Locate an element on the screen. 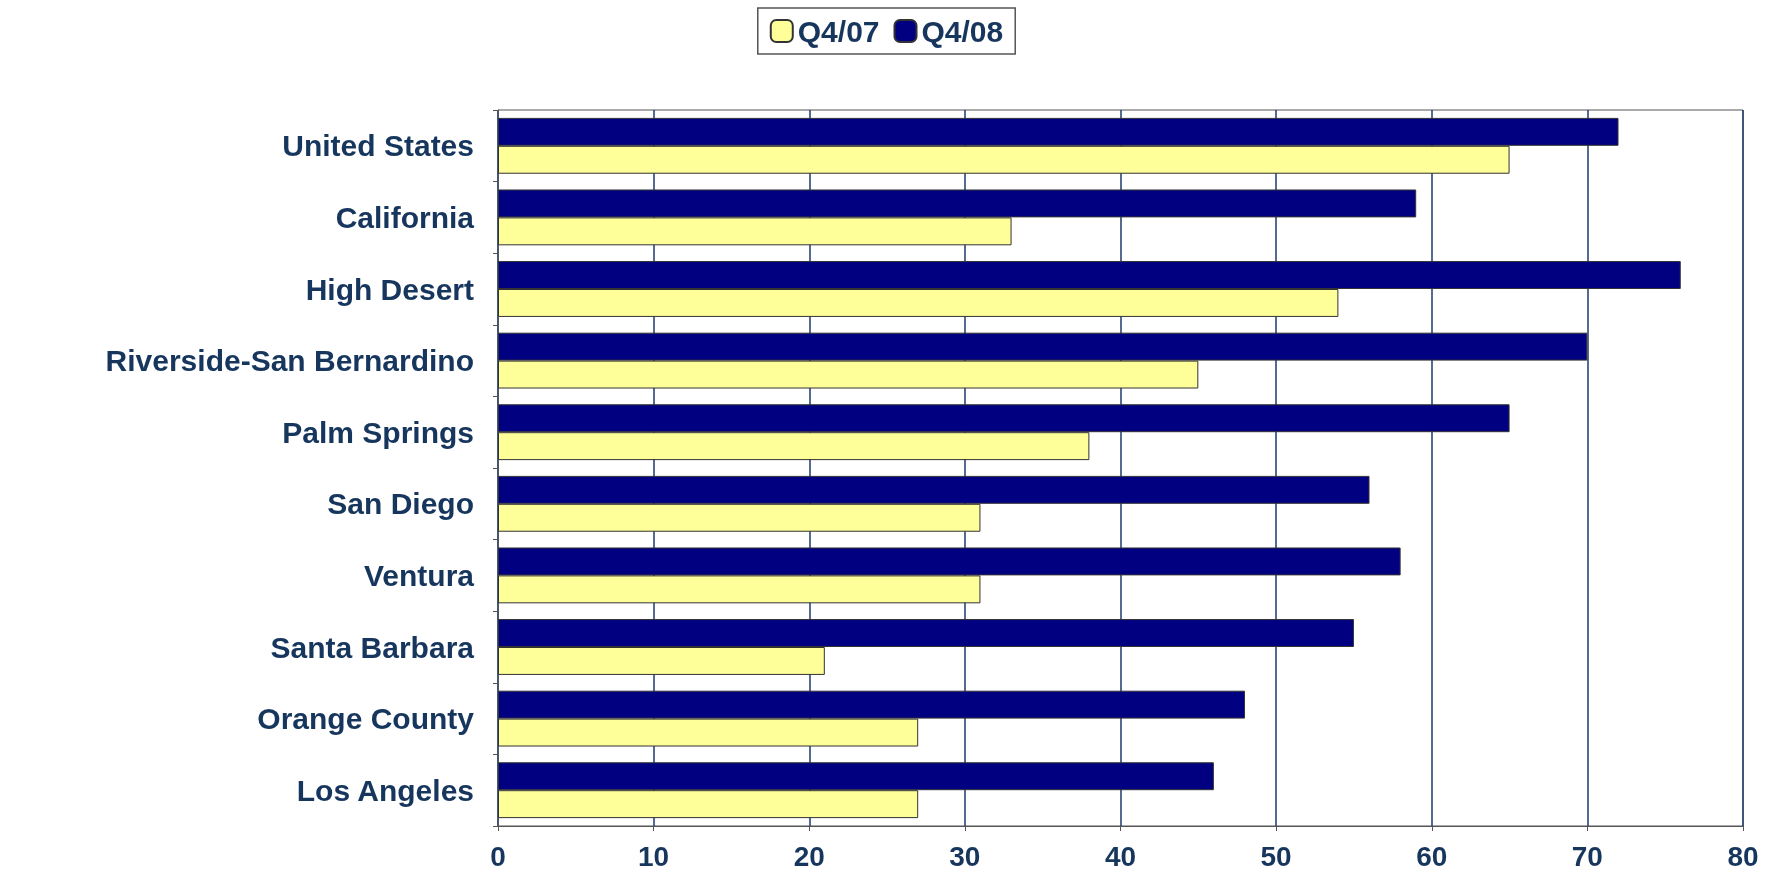 The image size is (1773, 896). y-tick-label: Orange County is located at coordinates (366, 719).